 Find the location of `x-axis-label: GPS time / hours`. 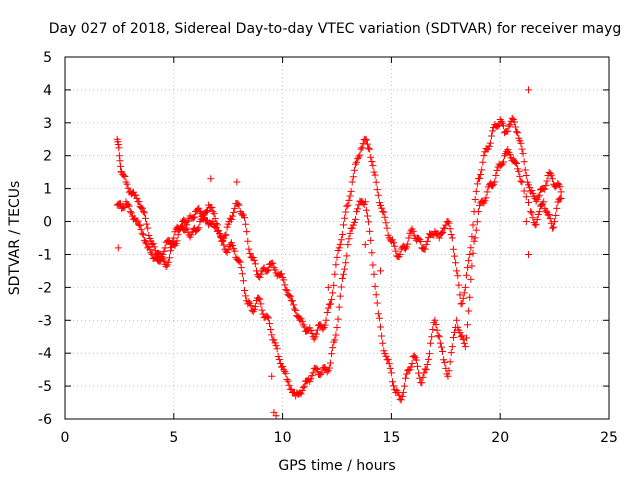

x-axis-label: GPS time / hours is located at coordinates (336, 466).